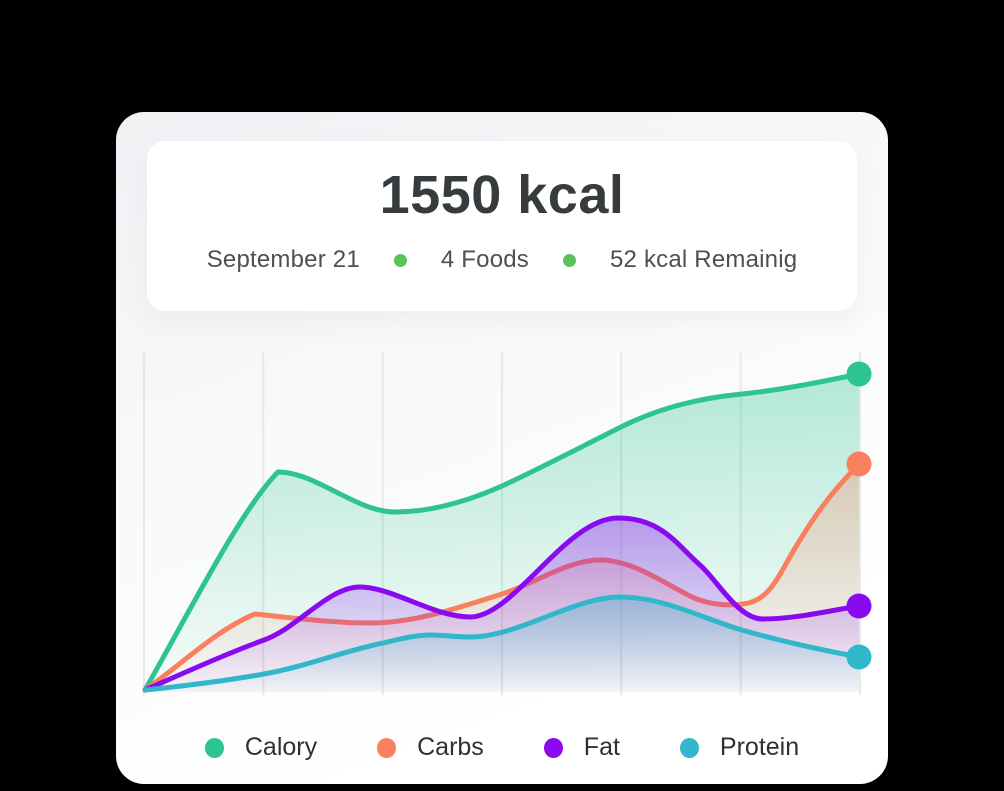 The image size is (1004, 791). I want to click on dot-fat-endpoint, so click(859, 606).